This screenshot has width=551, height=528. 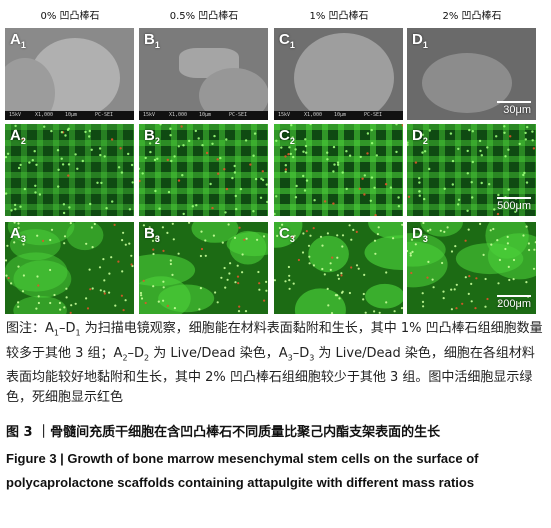 I want to click on panel-label: A1, so click(x=18, y=40).